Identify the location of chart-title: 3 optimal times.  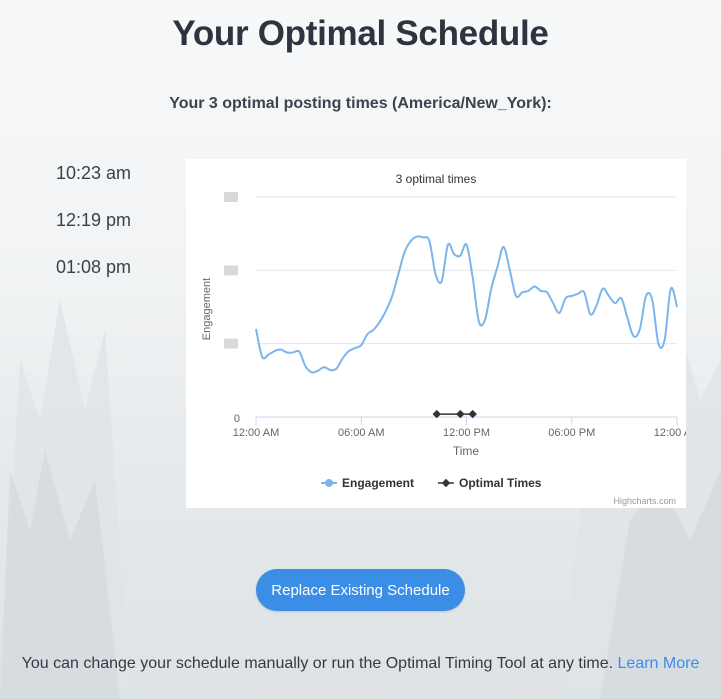
(436, 179).